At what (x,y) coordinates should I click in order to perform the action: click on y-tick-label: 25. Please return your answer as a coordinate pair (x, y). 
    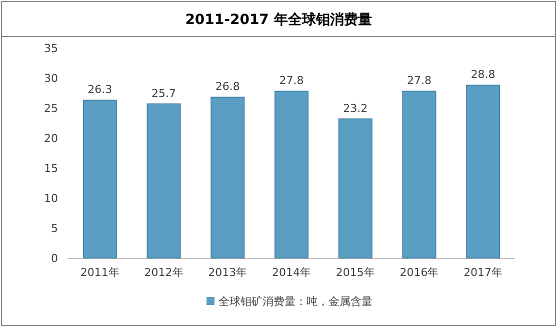
    Looking at the image, I should click on (51, 108).